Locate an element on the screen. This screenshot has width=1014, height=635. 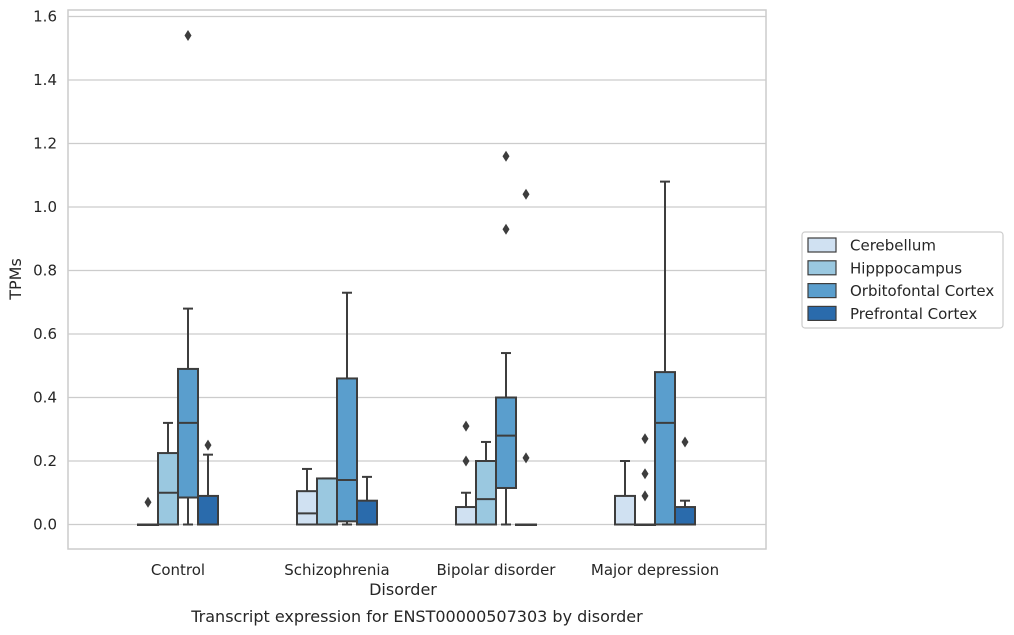
y-tick-label: 0.0 is located at coordinates (45, 525).